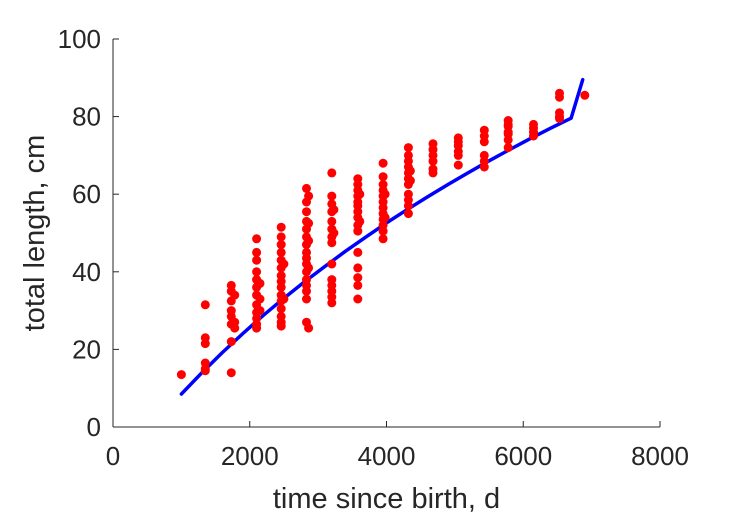 This screenshot has height=526, width=729. Describe the element at coordinates (35, 233) in the screenshot. I see `y-axis-title: total length, cm` at that location.